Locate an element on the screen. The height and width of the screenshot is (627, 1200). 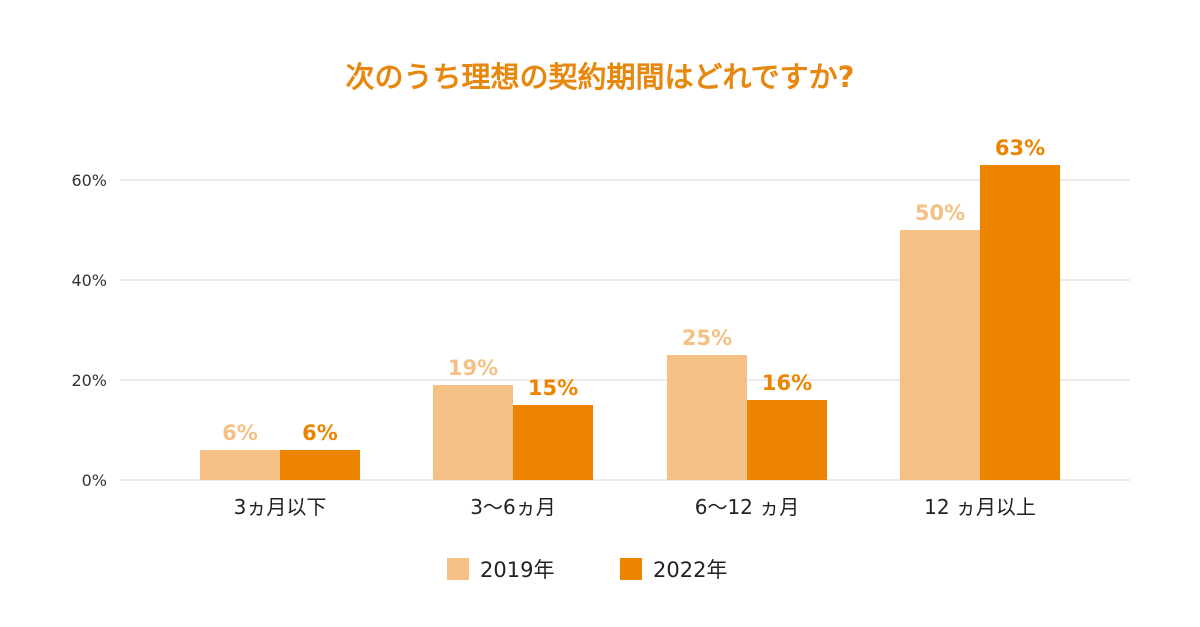
legend-label: 2022年 is located at coordinates (690, 570).